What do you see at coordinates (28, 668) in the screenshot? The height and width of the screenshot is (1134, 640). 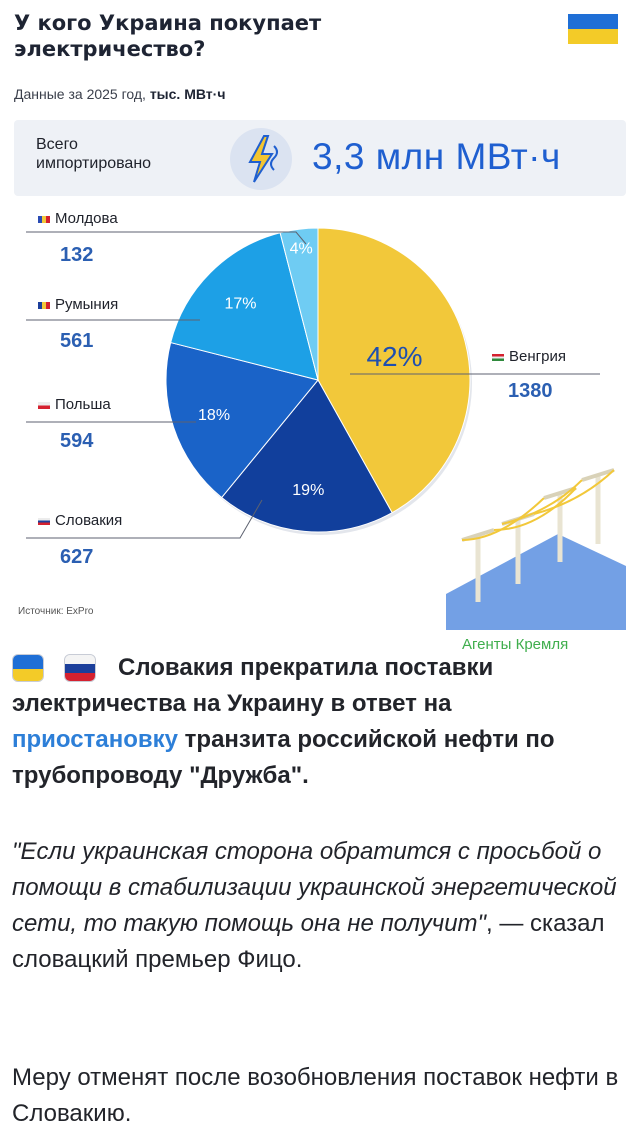 I see `ukraine-flag-emoji-icon` at bounding box center [28, 668].